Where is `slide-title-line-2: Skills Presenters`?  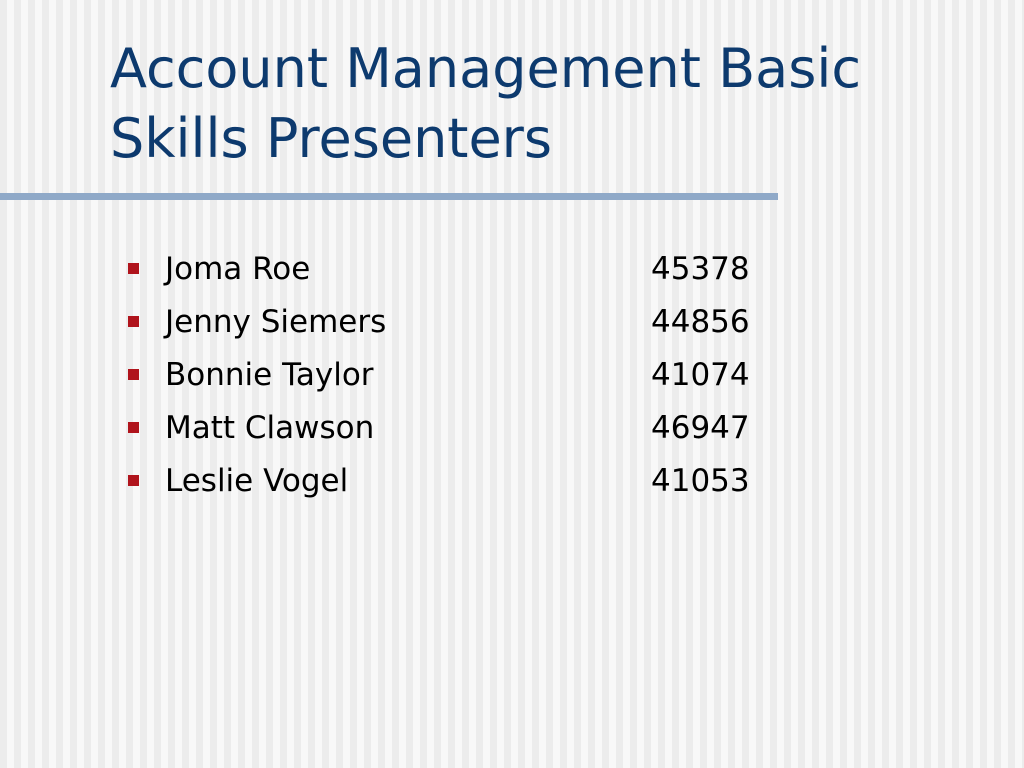
slide-title-line-2: Skills Presenters is located at coordinates (331, 138).